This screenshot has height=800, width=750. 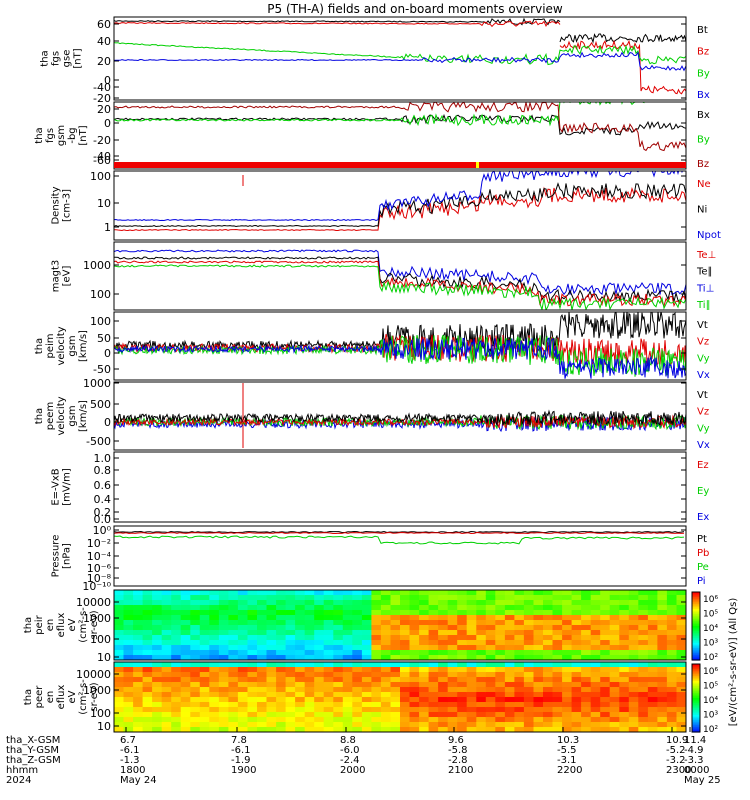 I want to click on ytick-label: 10⁰, so click(x=102, y=530).